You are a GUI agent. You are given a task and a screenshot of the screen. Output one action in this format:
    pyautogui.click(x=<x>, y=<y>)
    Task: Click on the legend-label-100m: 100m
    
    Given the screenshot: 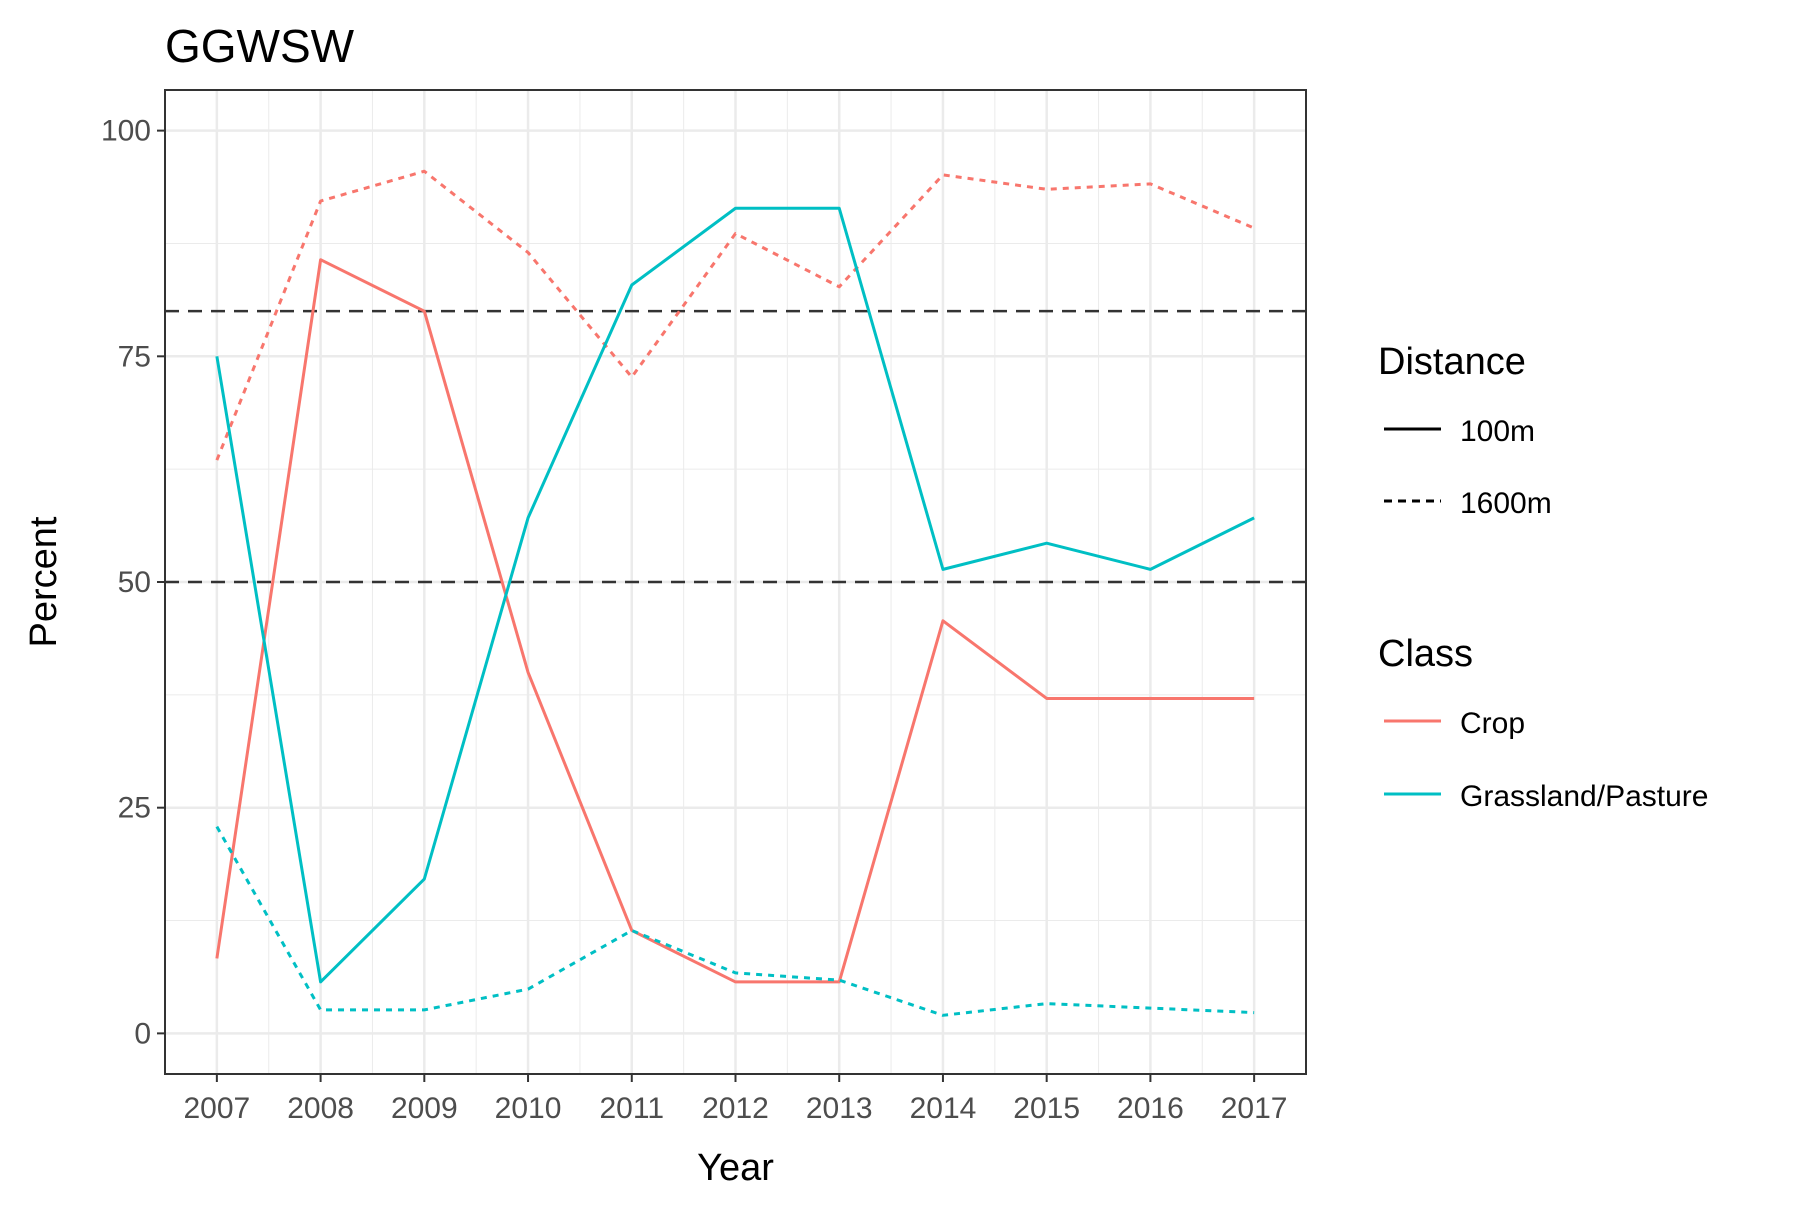 What is the action you would take?
    pyautogui.click(x=1497, y=431)
    